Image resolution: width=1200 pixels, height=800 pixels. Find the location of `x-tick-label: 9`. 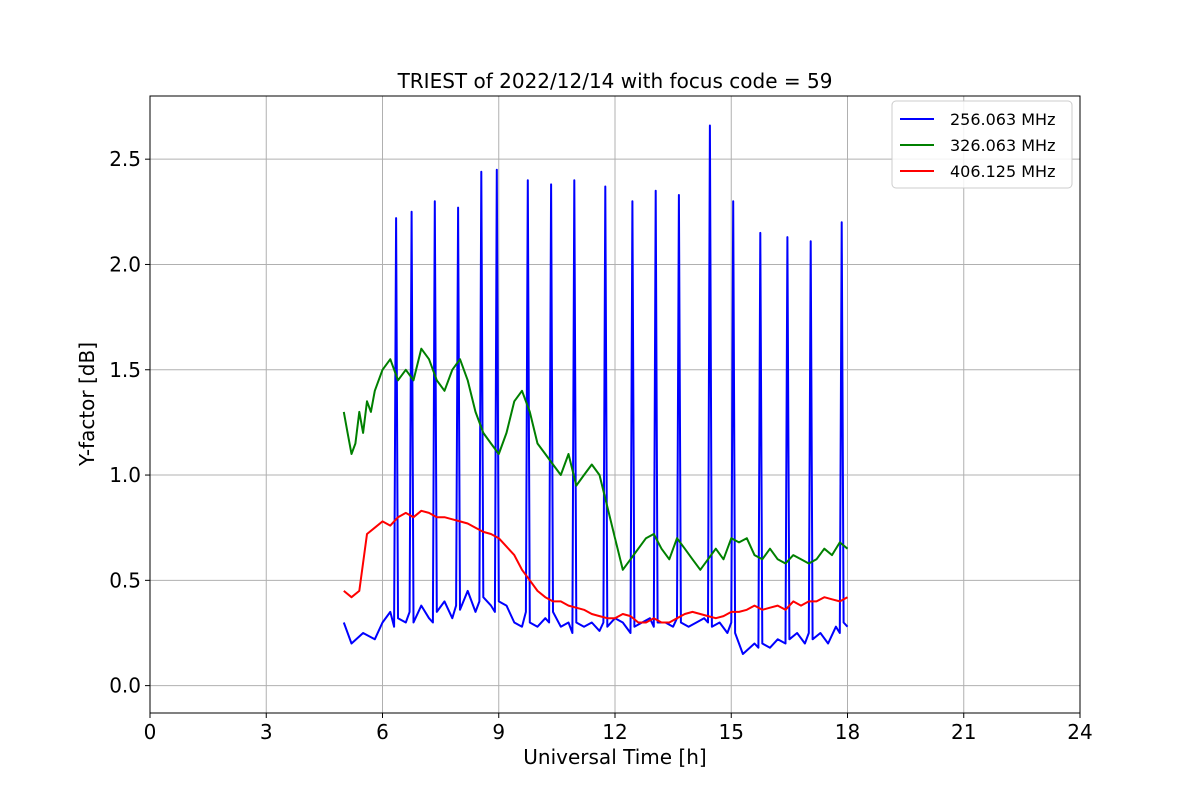

x-tick-label: 9 is located at coordinates (498, 732).